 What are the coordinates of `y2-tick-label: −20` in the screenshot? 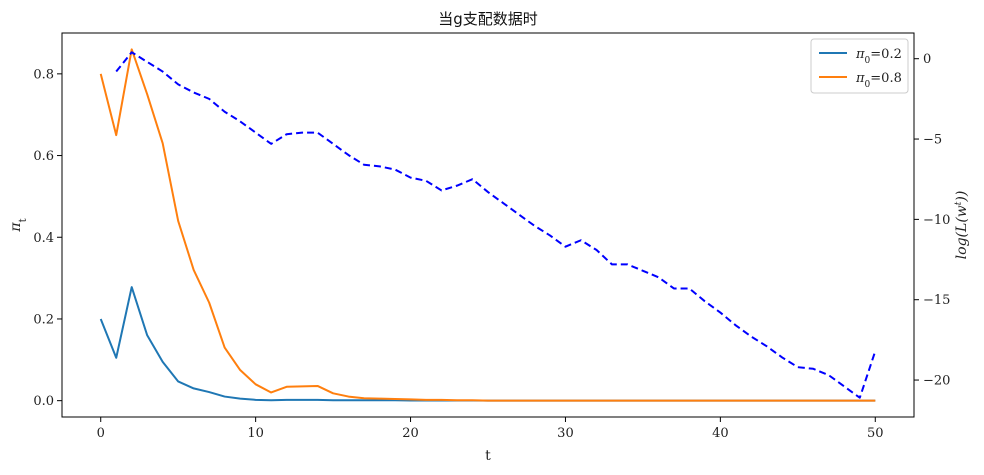 It's located at (936, 381).